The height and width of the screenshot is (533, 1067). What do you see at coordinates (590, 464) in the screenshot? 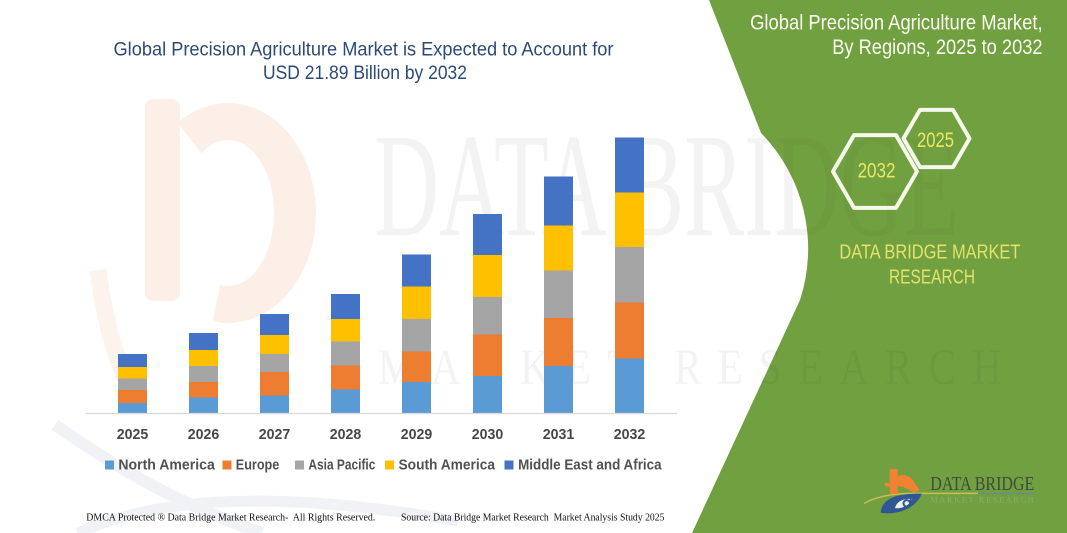
I see `svg-text: Middle East and Africa` at bounding box center [590, 464].